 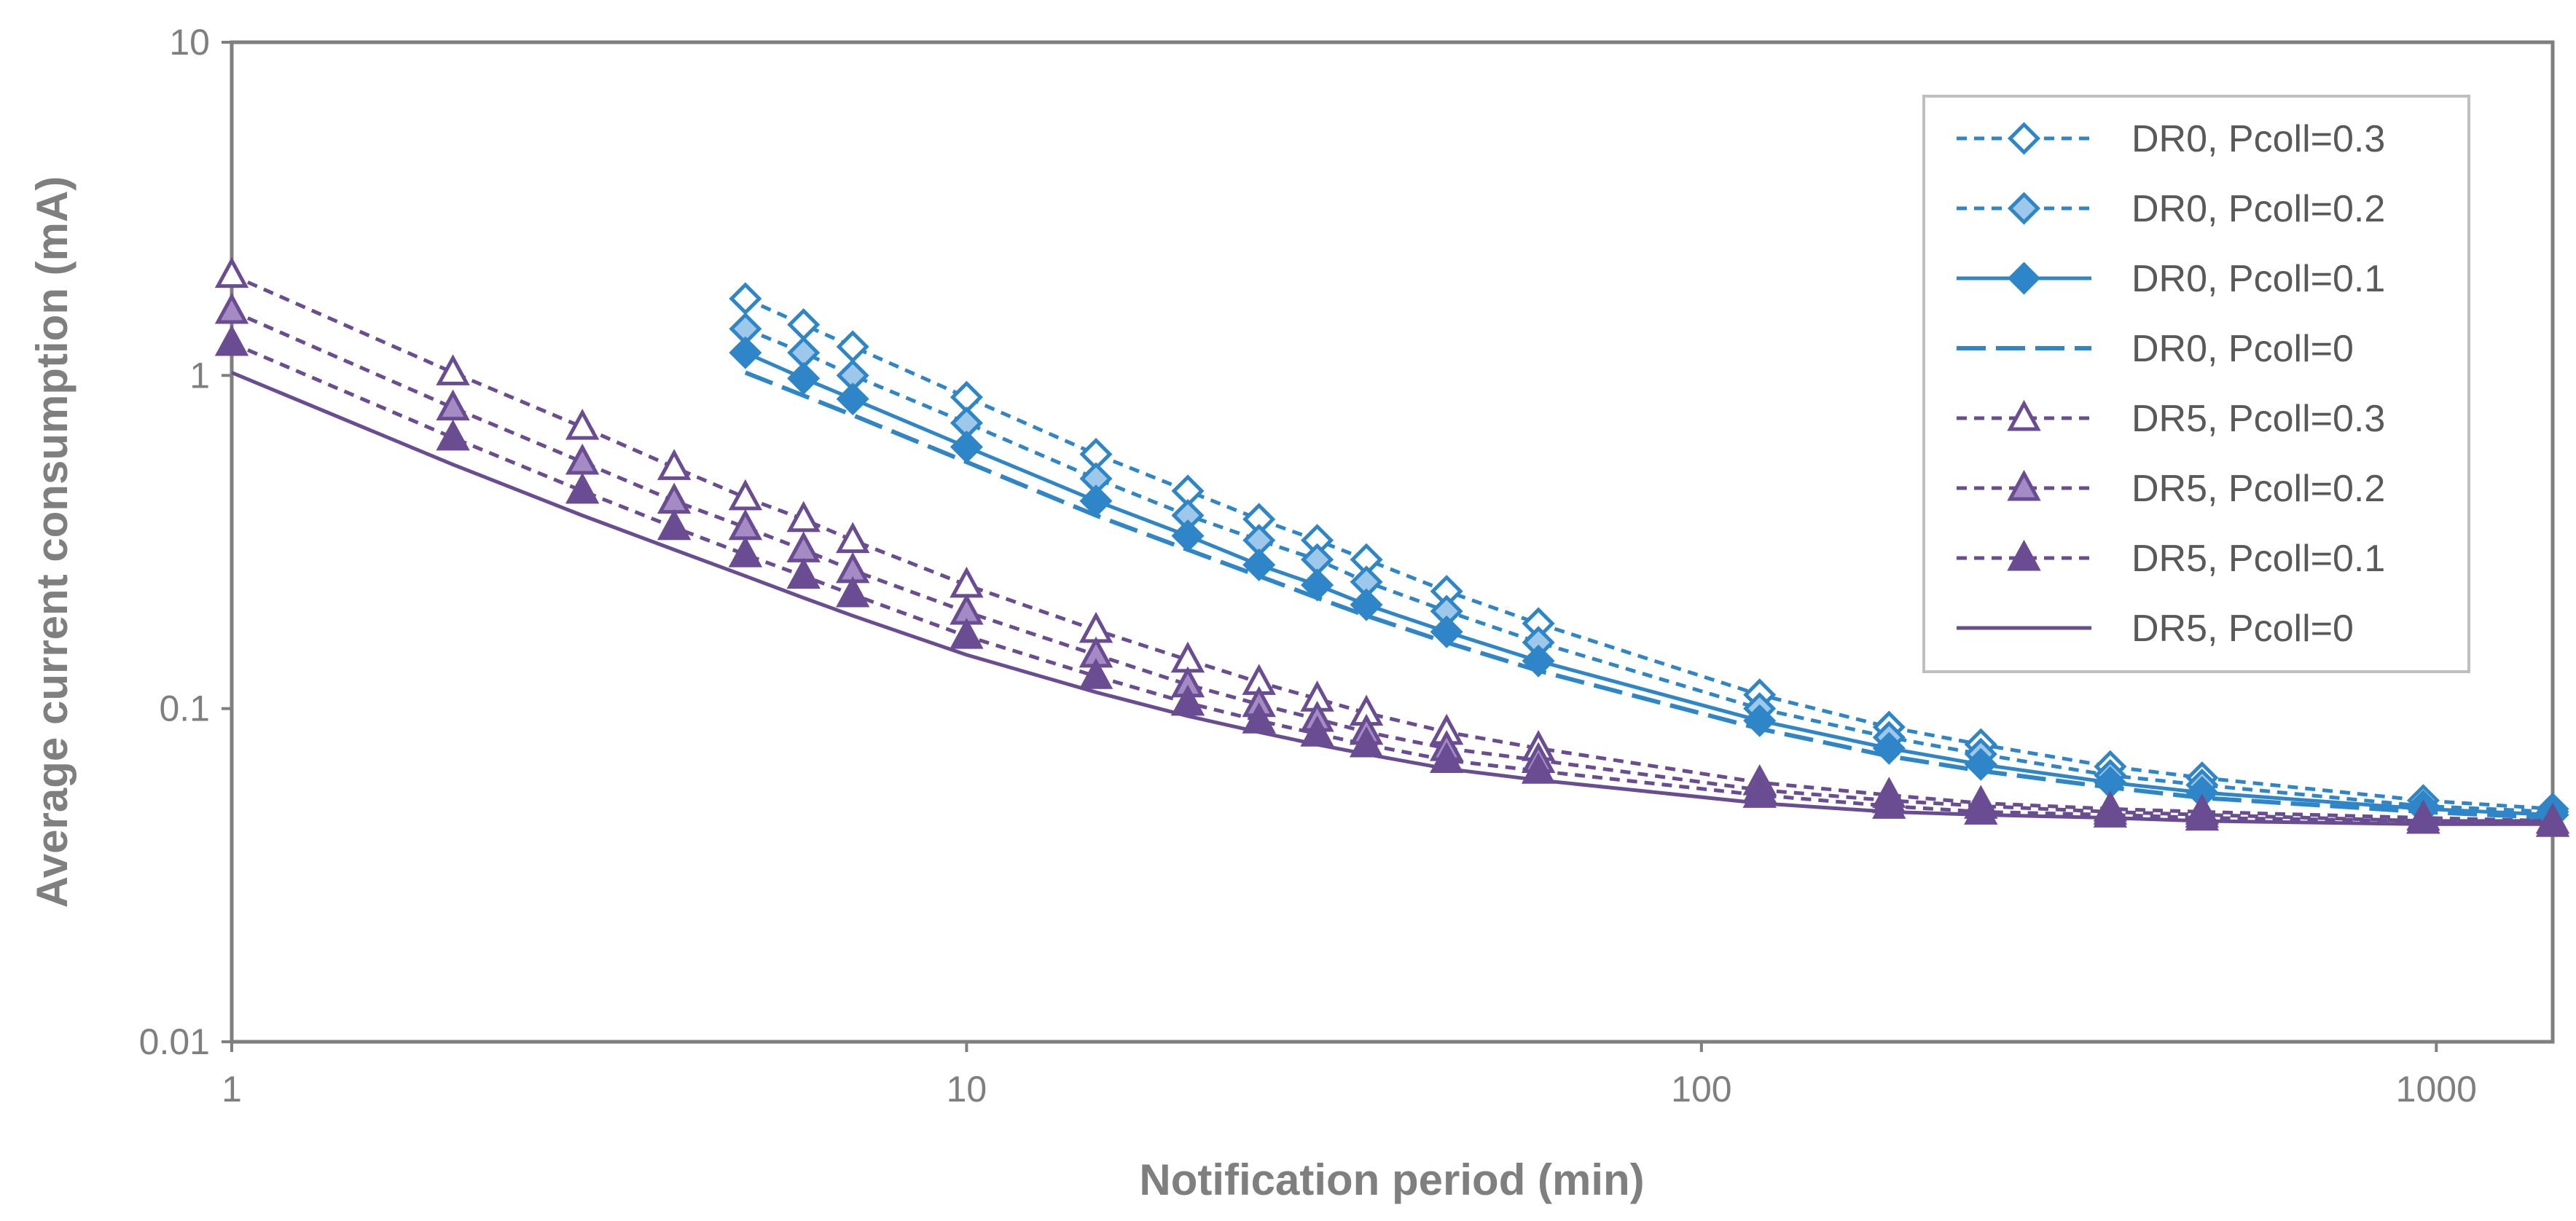 What do you see at coordinates (199, 375) in the screenshot?
I see `y-tick-label: 1` at bounding box center [199, 375].